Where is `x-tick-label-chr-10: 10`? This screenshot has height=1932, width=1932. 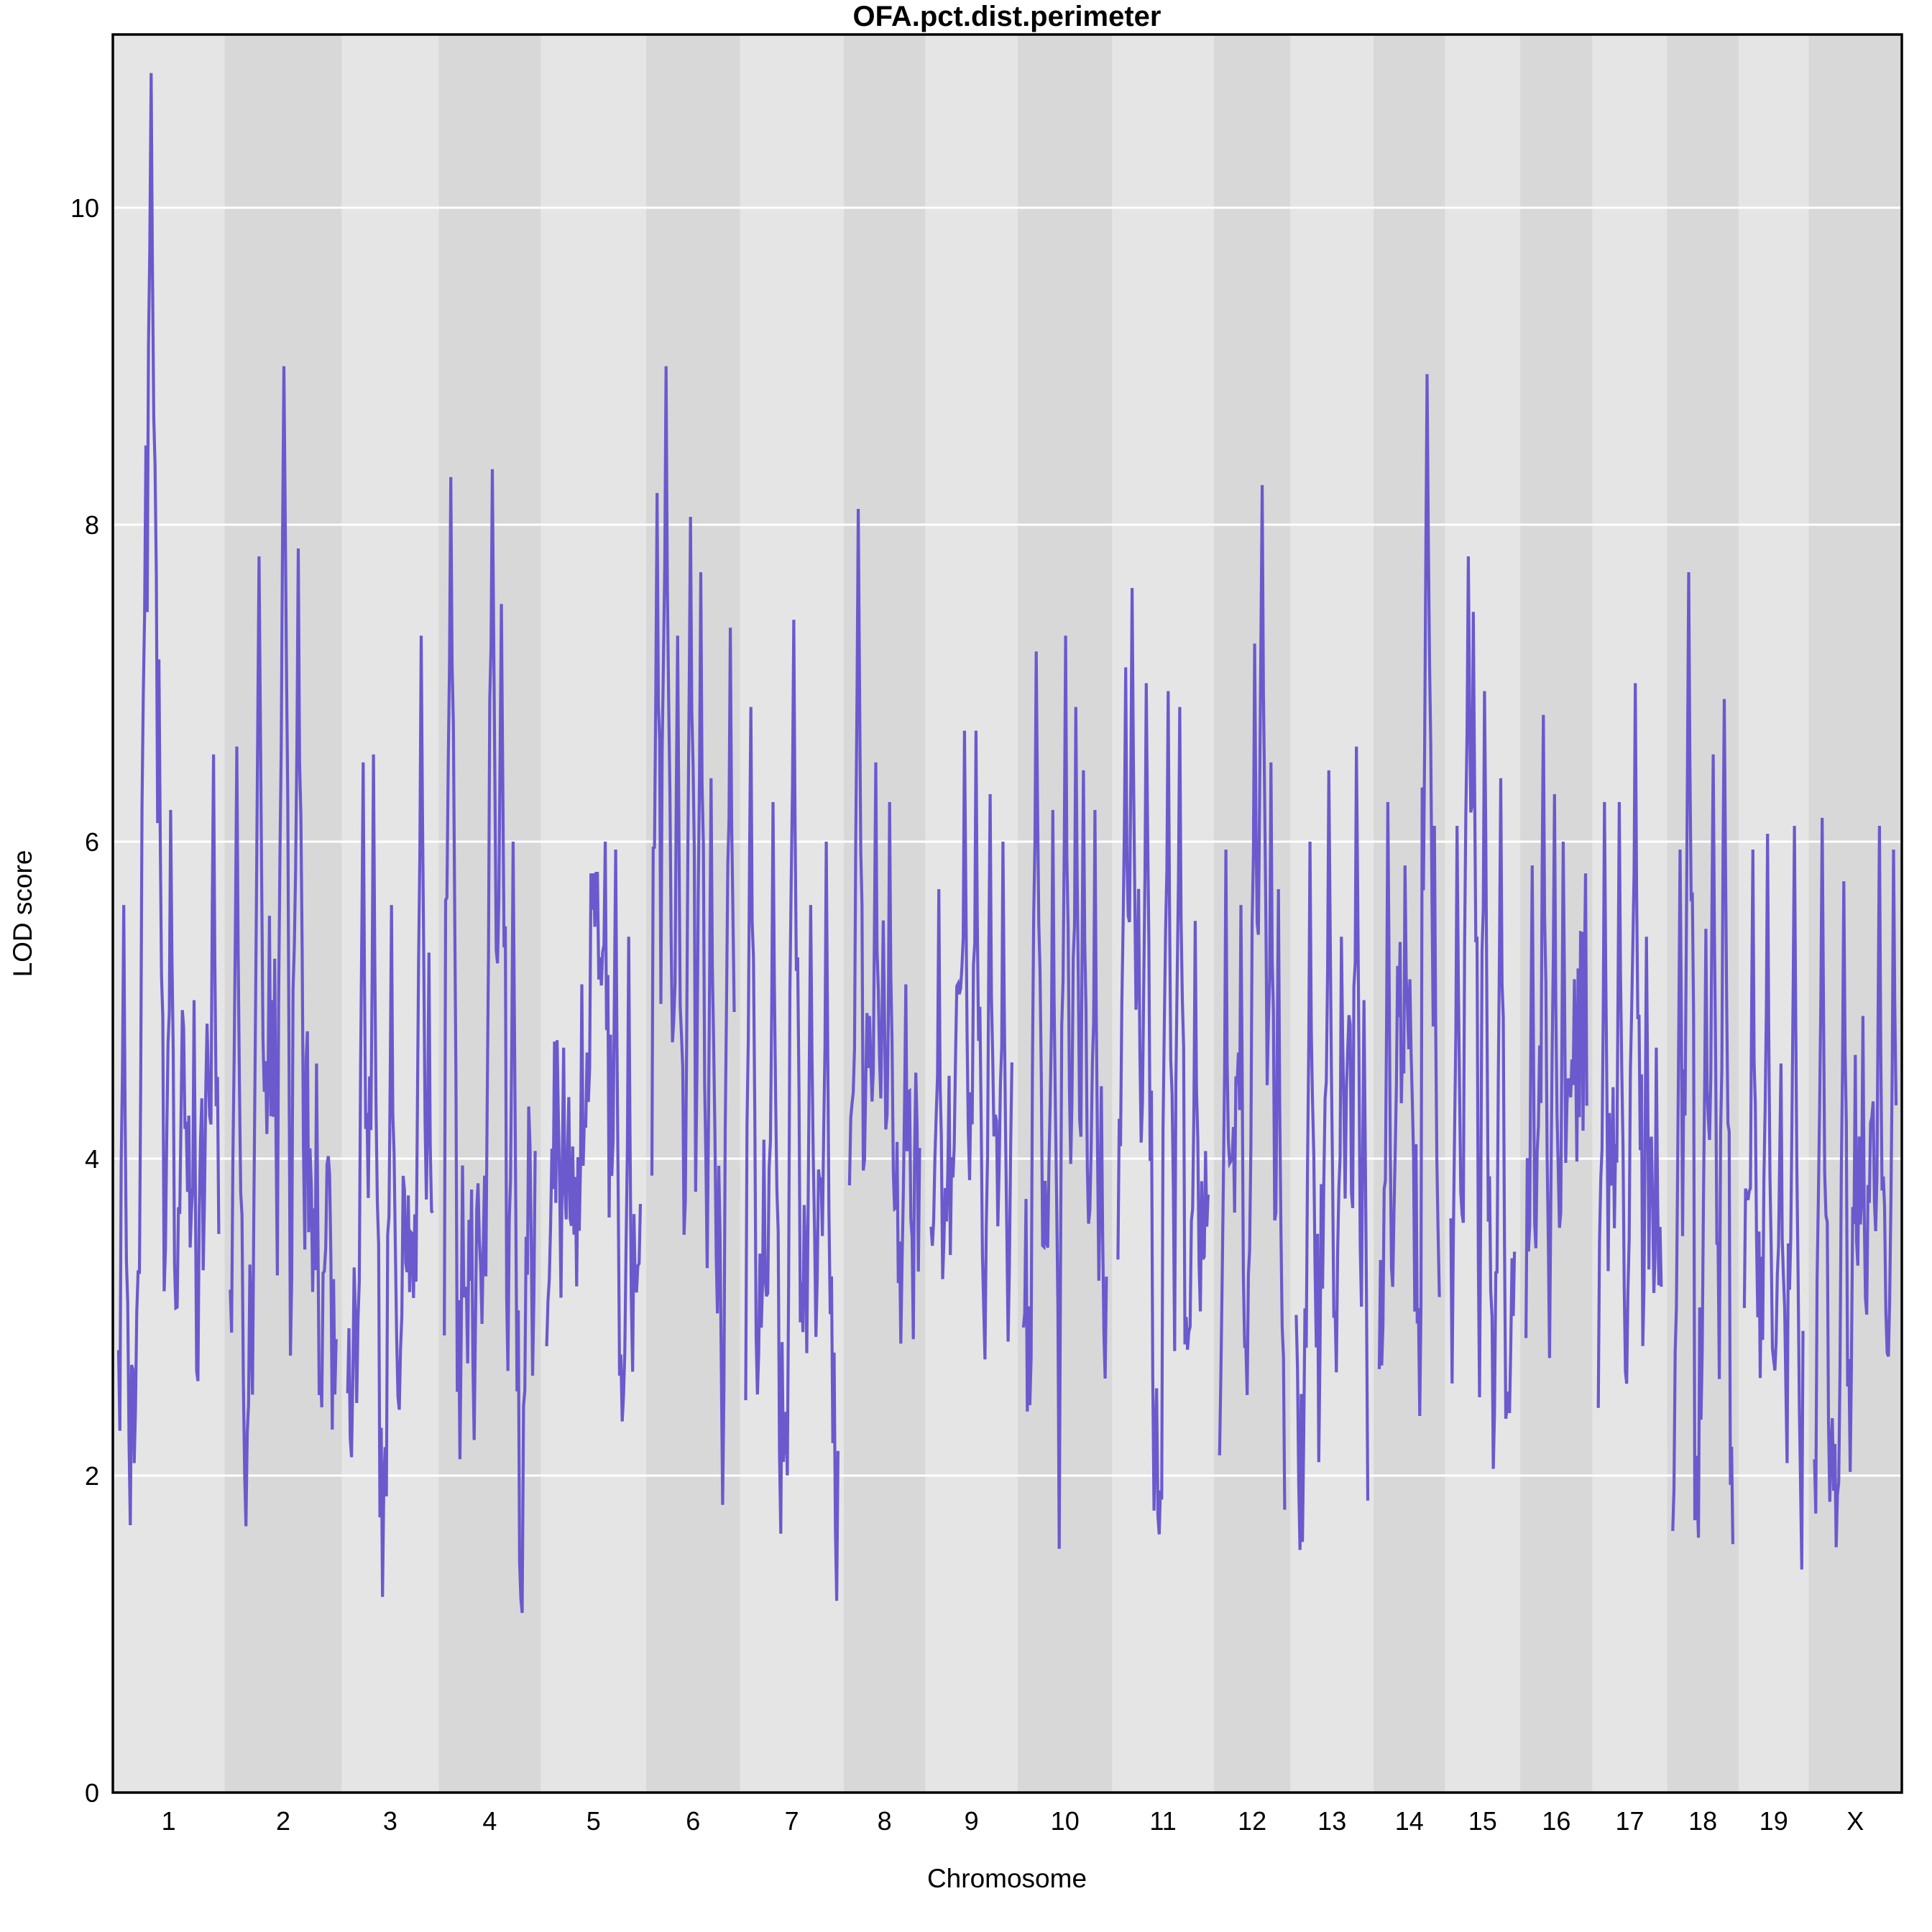
x-tick-label-chr-10: 10 is located at coordinates (1065, 1821).